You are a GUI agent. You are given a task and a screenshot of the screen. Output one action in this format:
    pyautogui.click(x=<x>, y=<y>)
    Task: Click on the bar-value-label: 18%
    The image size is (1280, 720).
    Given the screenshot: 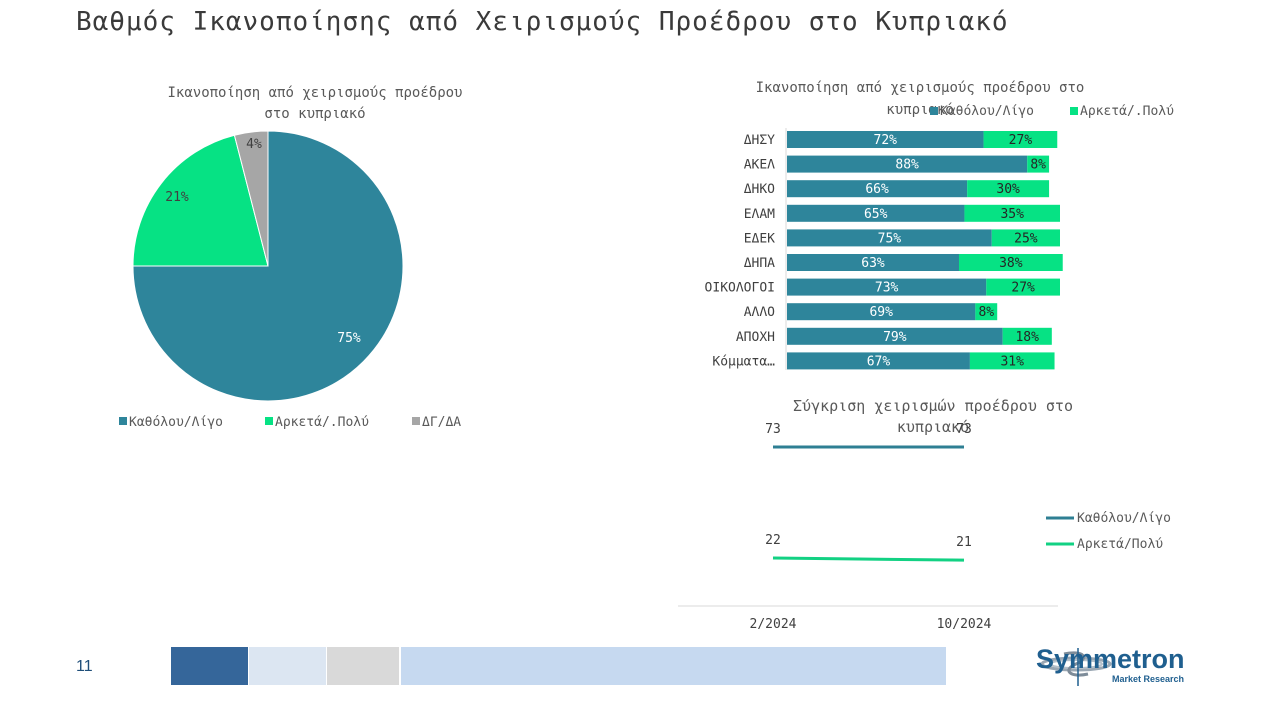 What is the action you would take?
    pyautogui.click(x=1027, y=337)
    